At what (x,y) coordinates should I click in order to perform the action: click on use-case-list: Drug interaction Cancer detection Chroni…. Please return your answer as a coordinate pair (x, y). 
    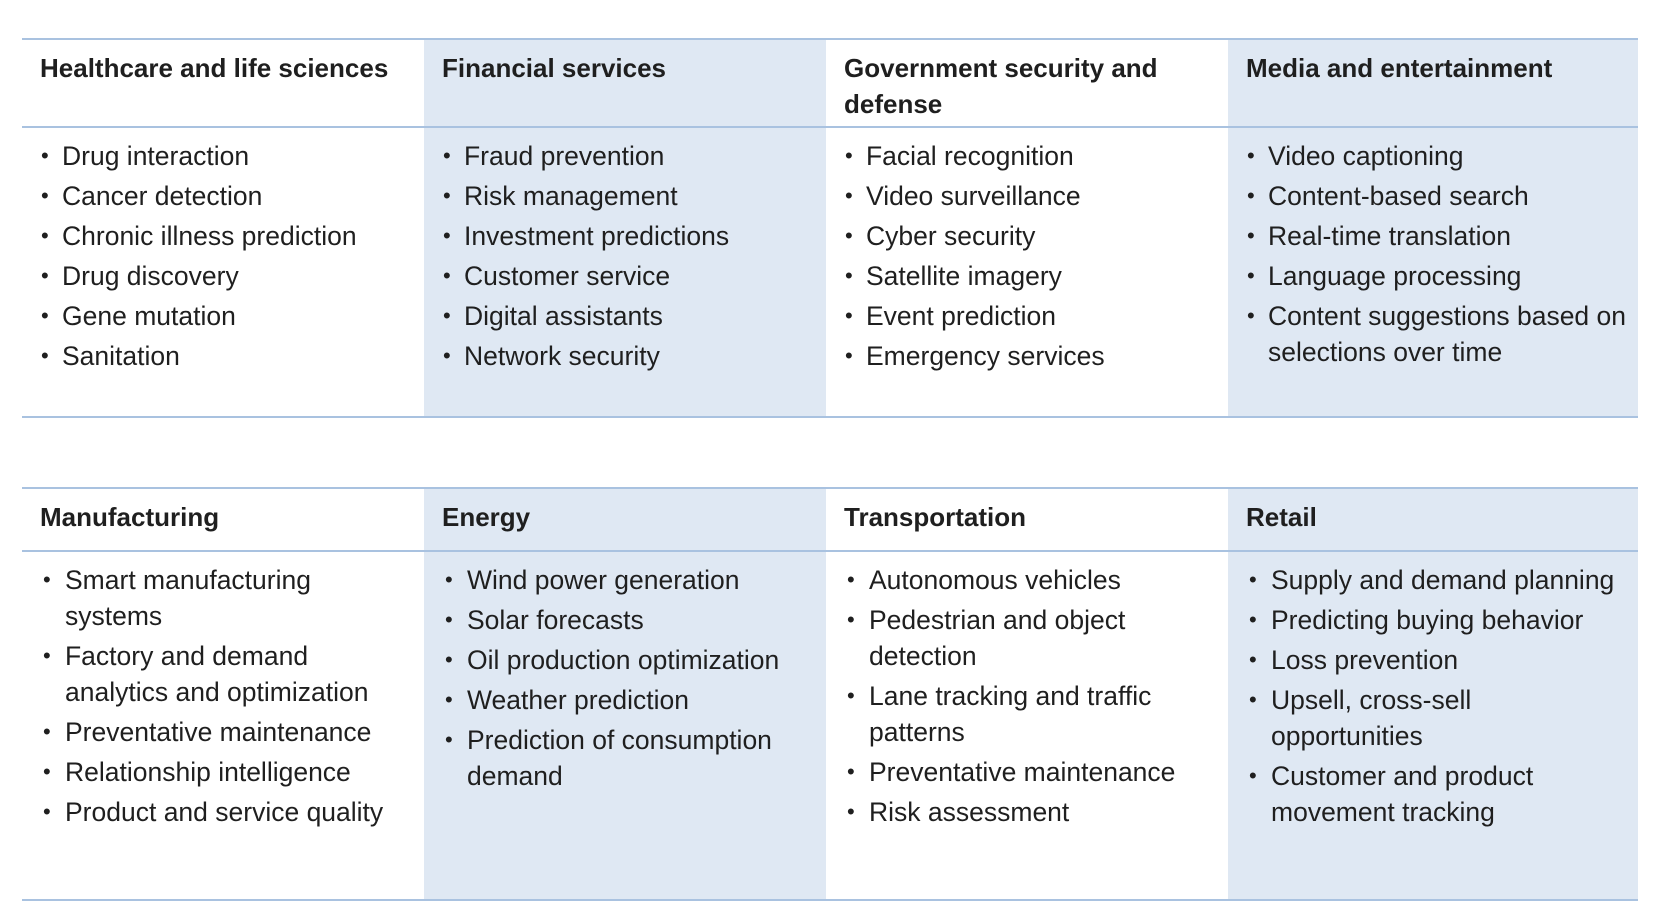
    Looking at the image, I should click on (223, 253).